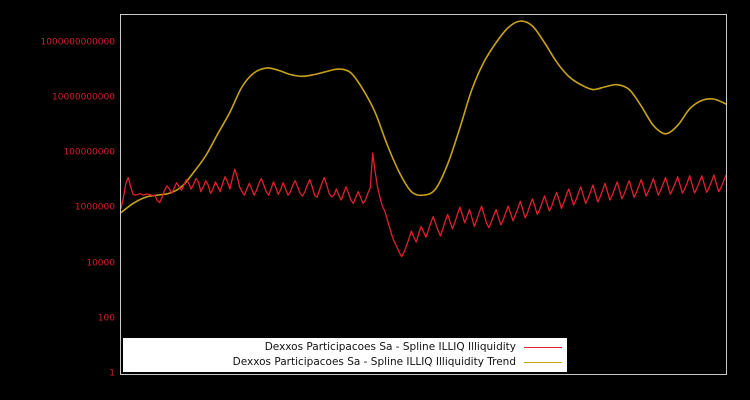 This screenshot has height=400, width=750. I want to click on y-tick-label-1: 10000000000, so click(83, 97).